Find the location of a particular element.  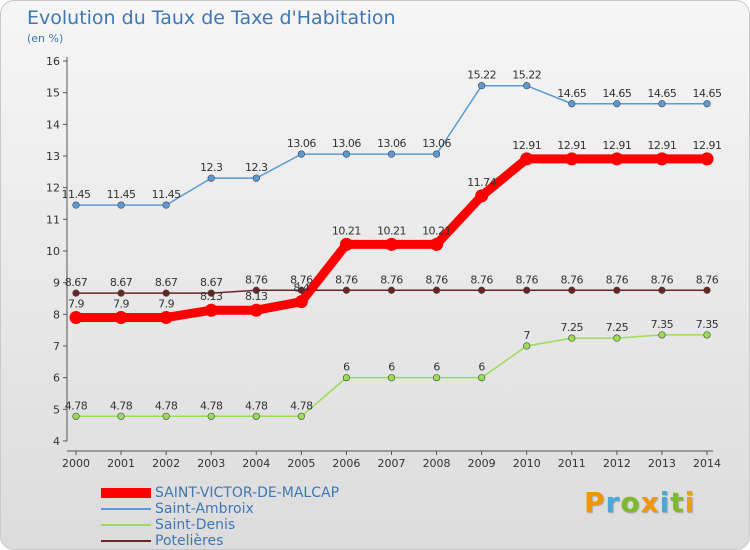

data-label: 7 is located at coordinates (526, 335).